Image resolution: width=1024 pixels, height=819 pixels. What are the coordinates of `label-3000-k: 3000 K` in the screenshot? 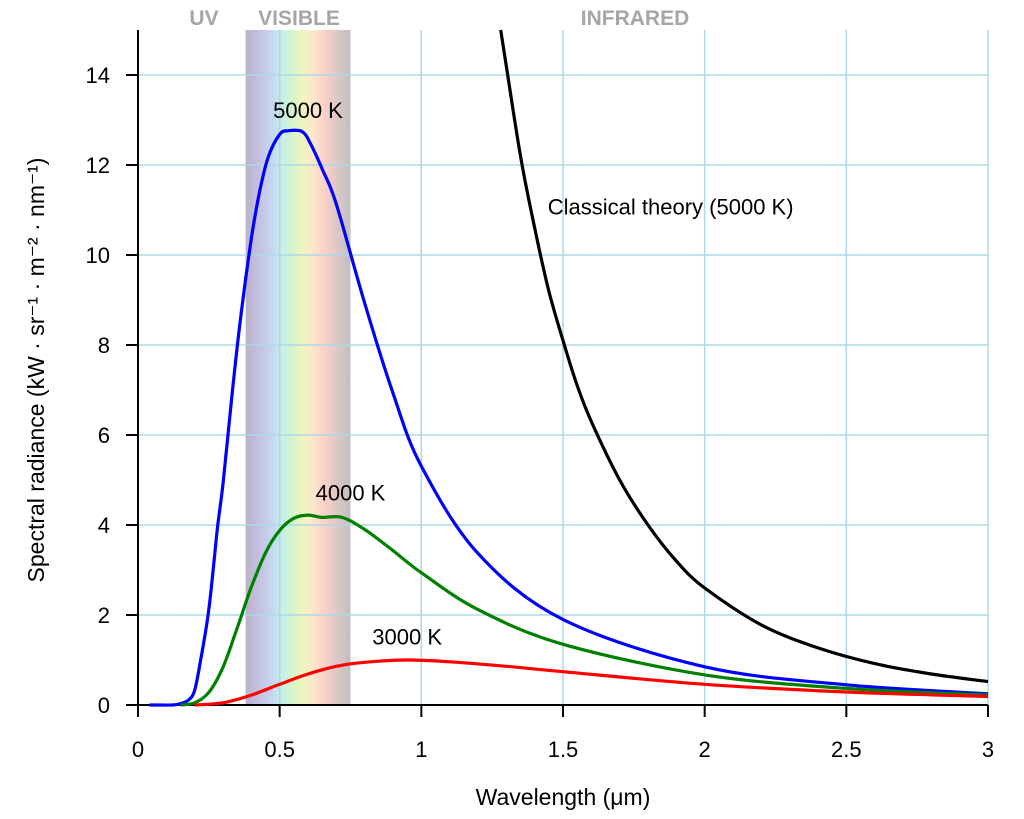 It's located at (407, 636).